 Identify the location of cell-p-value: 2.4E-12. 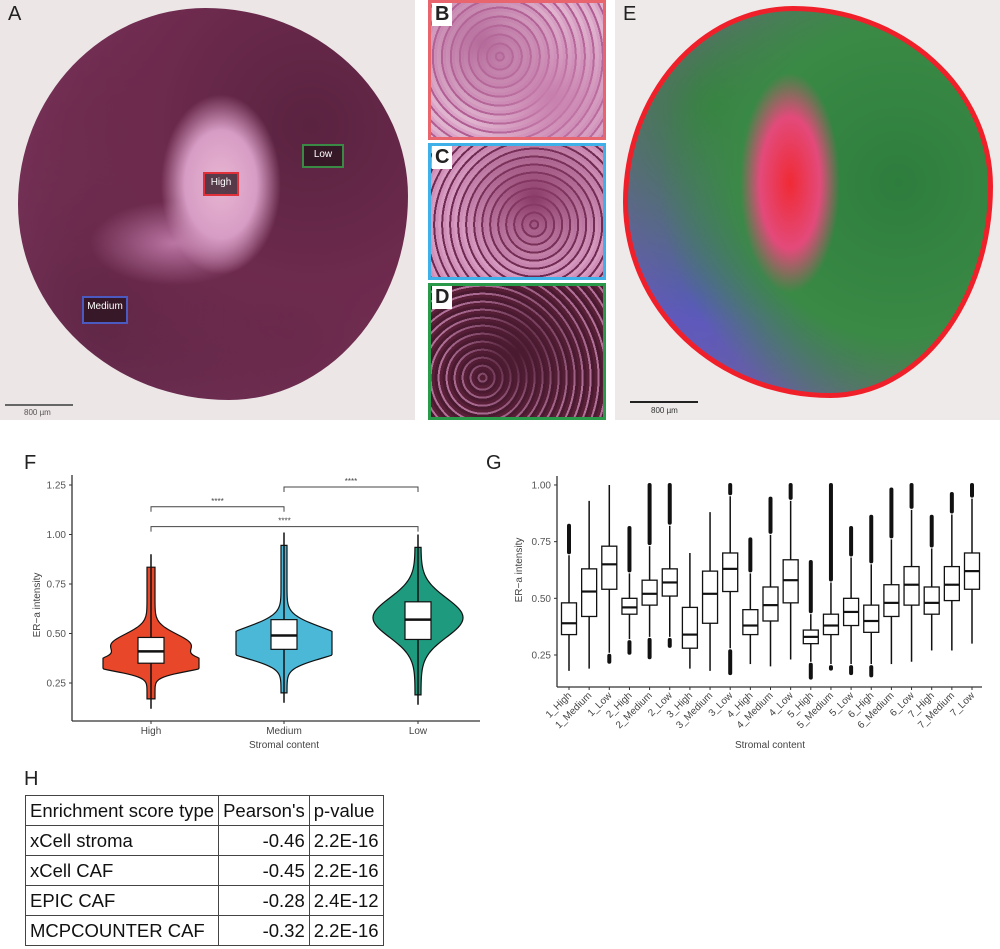
(346, 900).